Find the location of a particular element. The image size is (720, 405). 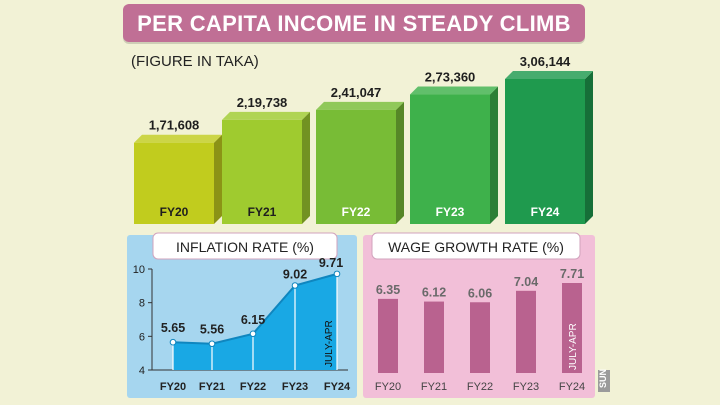

inflation-value-label: 5.56 is located at coordinates (212, 330).